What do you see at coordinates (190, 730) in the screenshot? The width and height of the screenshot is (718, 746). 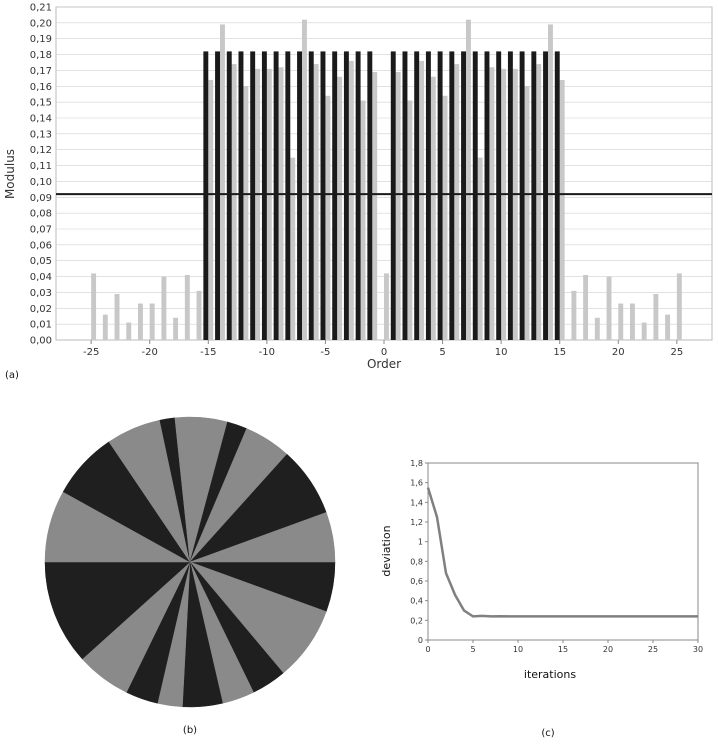 I see `panel-label-b: (b)` at bounding box center [190, 730].